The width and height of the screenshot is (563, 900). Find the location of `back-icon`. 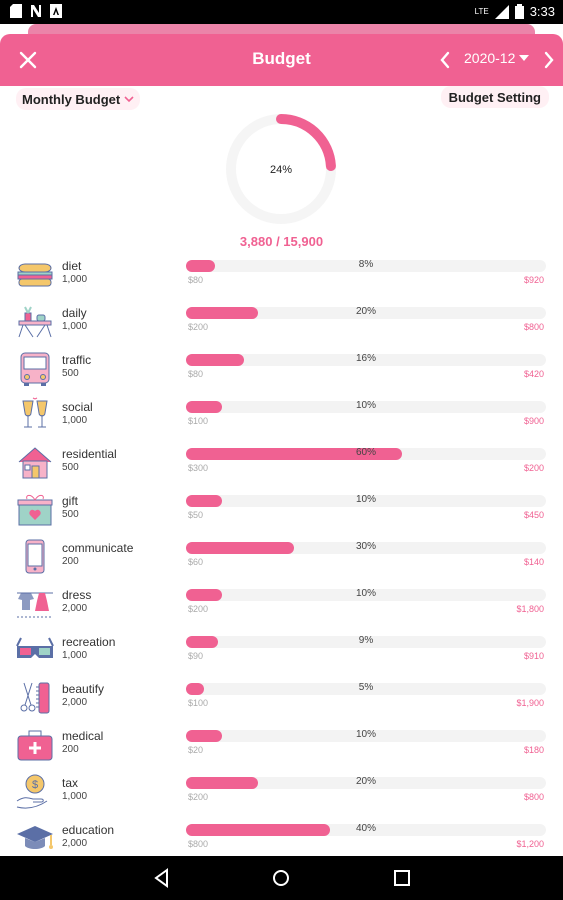

back-icon is located at coordinates (162, 878).